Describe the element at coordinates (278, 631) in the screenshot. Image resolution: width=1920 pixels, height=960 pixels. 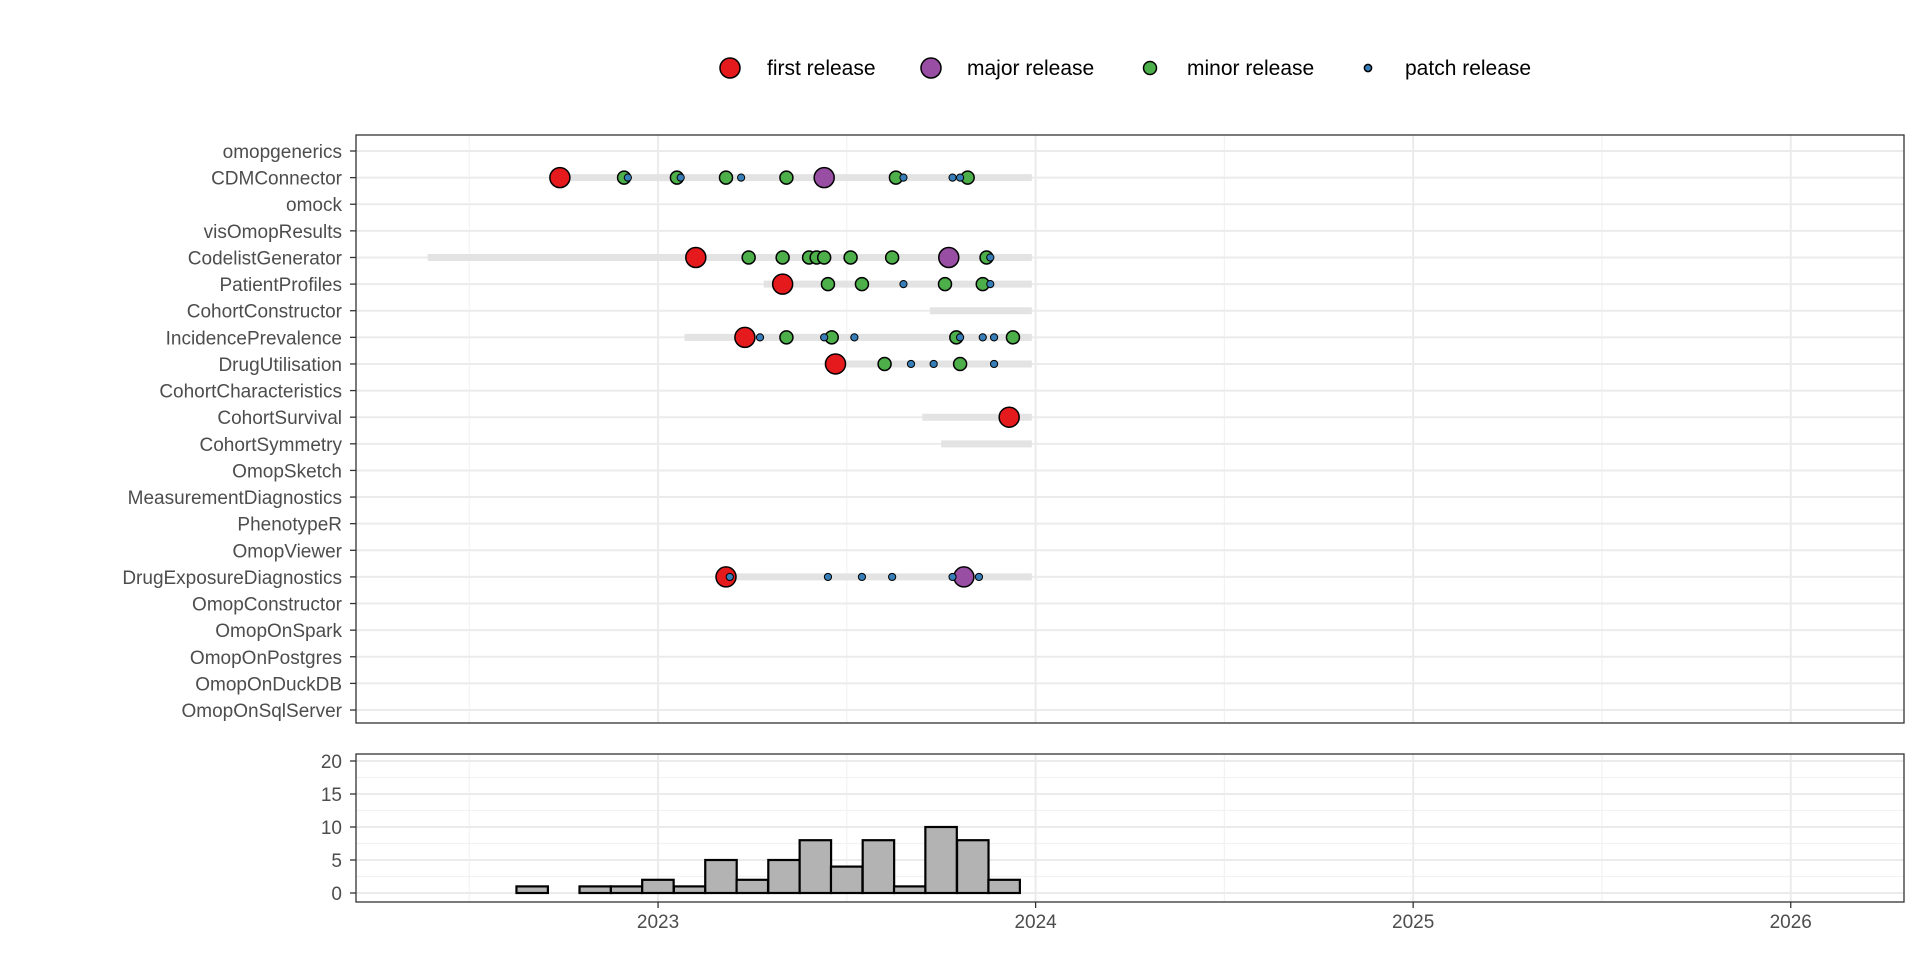
I see `package-label-OmopOnSpark: OmopOnSpark` at that location.